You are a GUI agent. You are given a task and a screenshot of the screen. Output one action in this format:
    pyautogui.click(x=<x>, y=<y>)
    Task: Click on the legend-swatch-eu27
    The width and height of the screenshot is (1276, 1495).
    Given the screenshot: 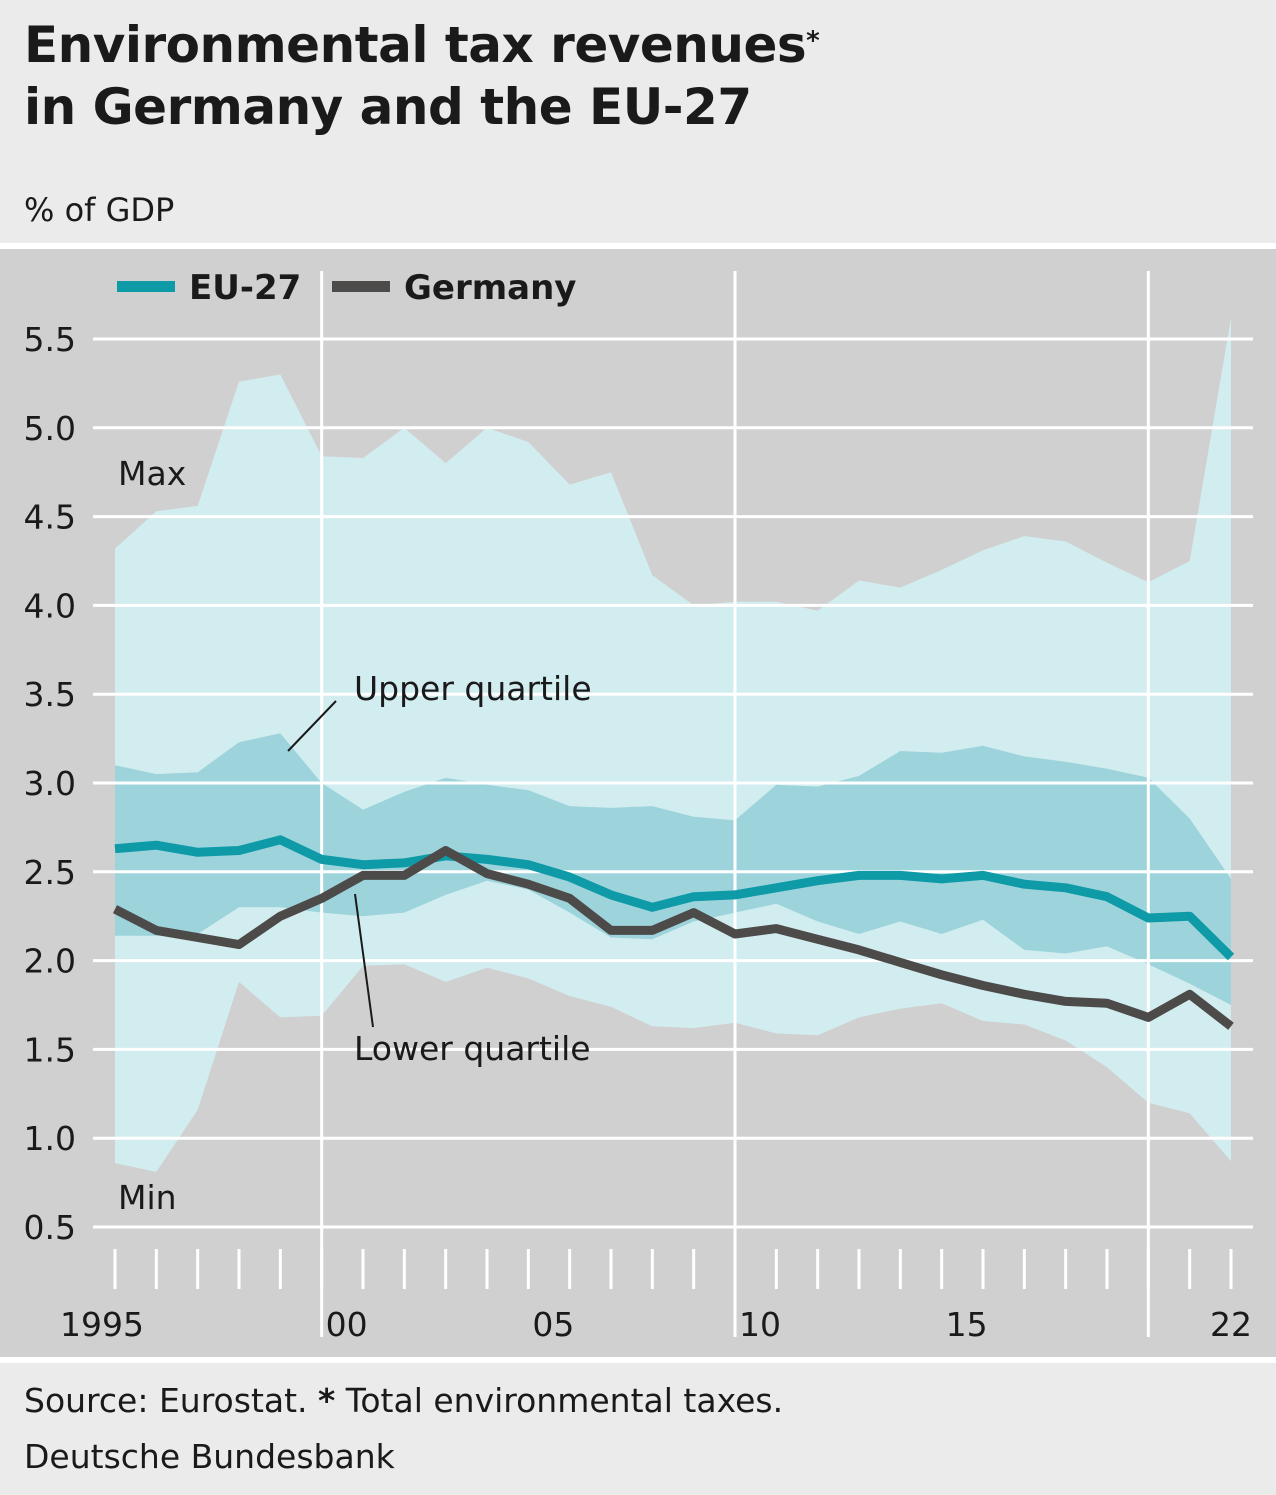 What is the action you would take?
    pyautogui.click(x=146, y=286)
    